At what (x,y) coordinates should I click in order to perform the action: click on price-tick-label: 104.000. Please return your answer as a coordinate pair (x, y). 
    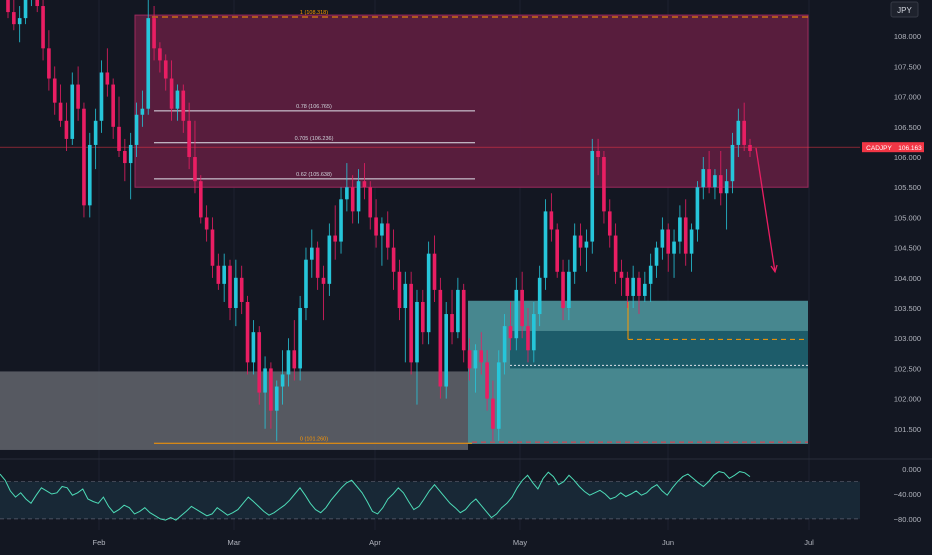
    Looking at the image, I should click on (907, 278).